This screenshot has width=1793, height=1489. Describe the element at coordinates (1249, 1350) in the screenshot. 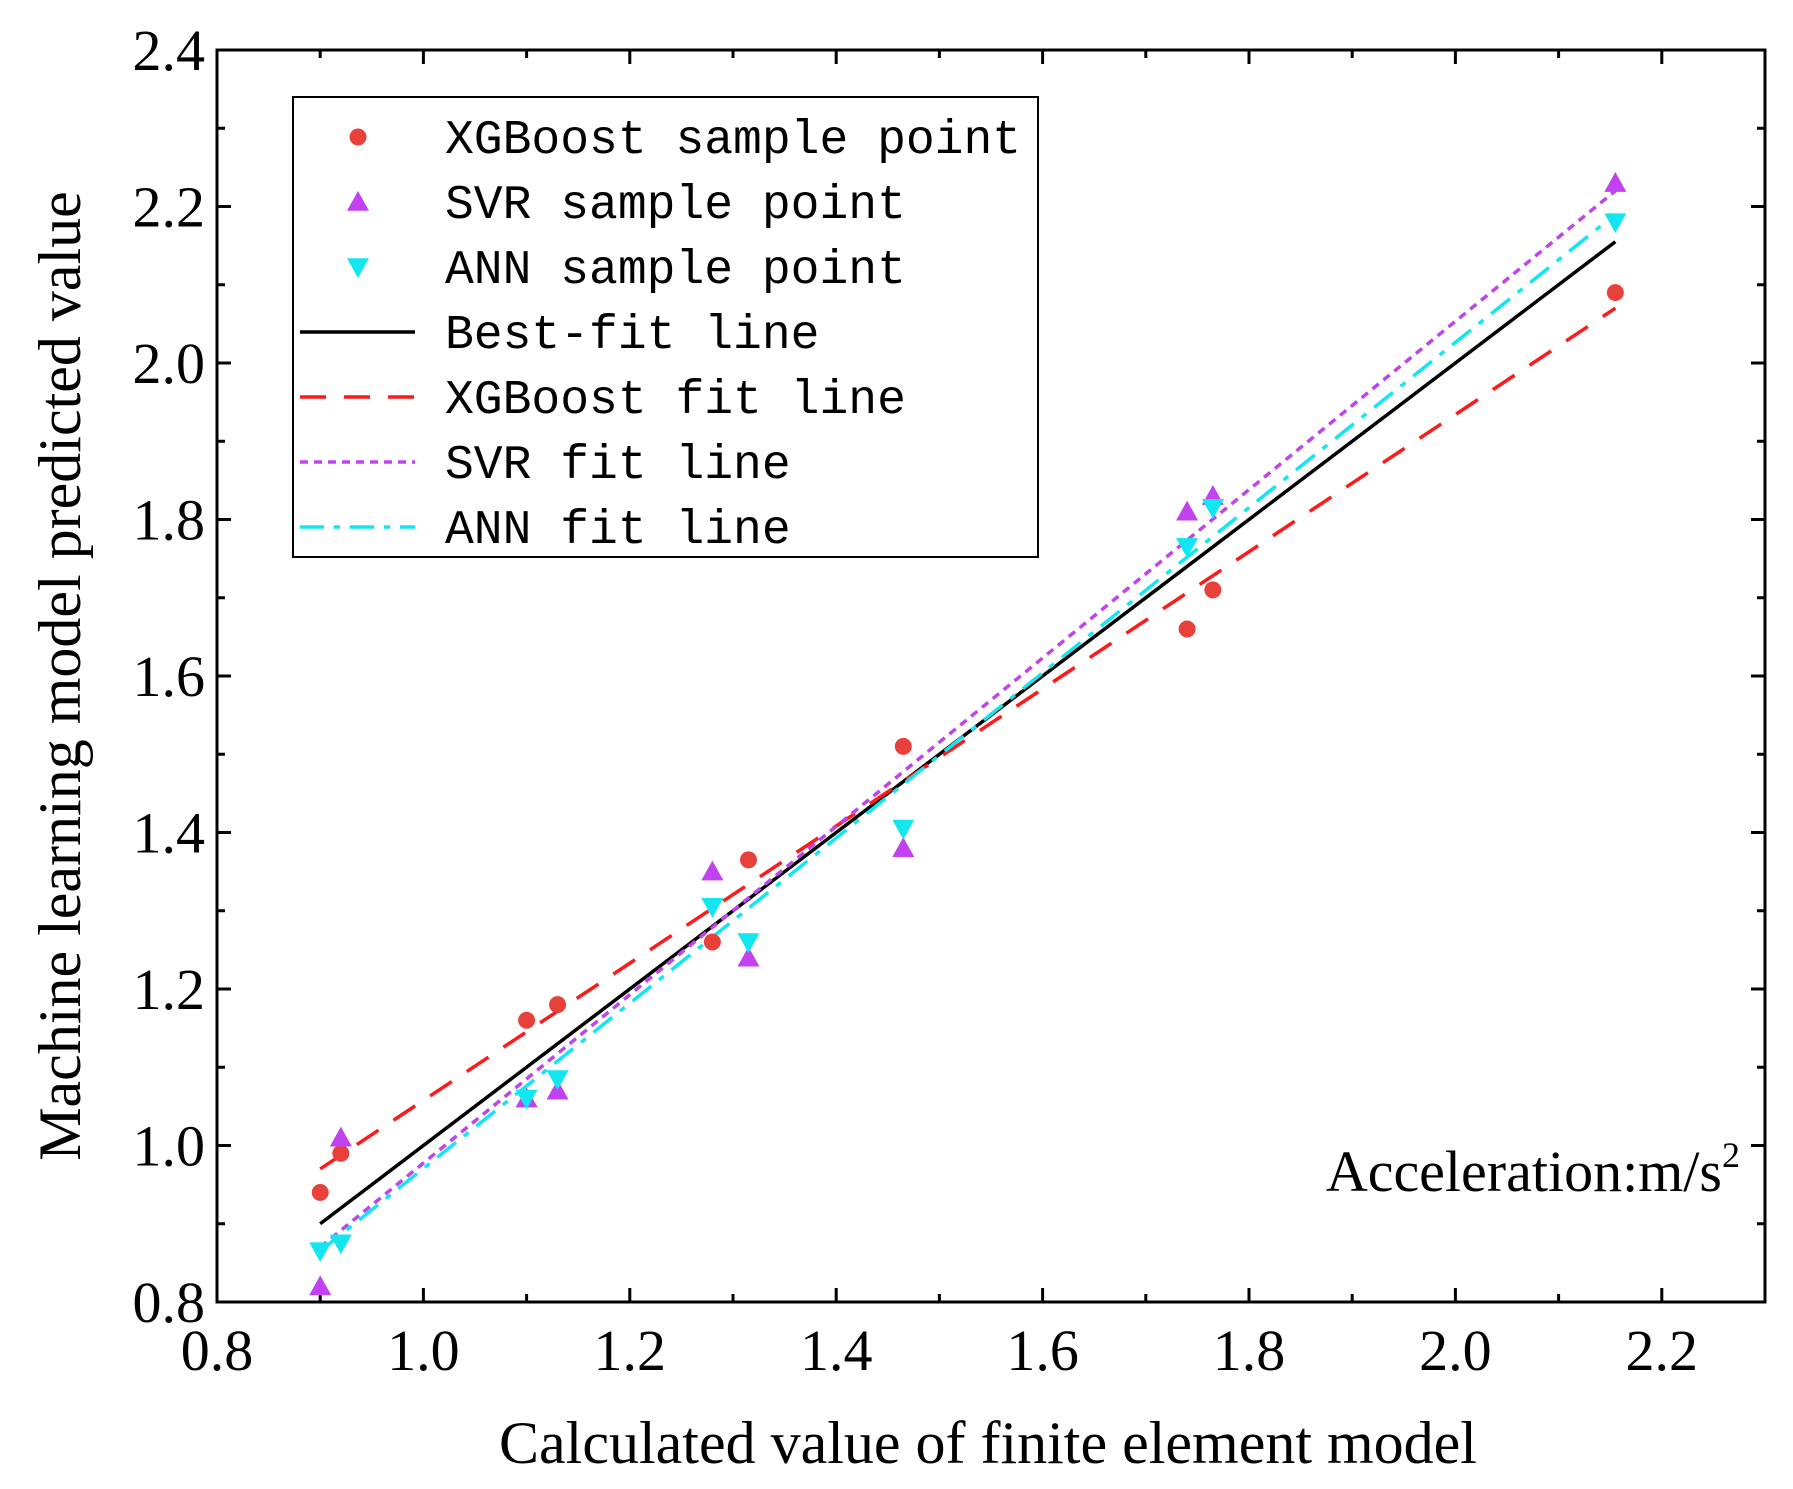

I see `x-tick-label: 1.8` at that location.